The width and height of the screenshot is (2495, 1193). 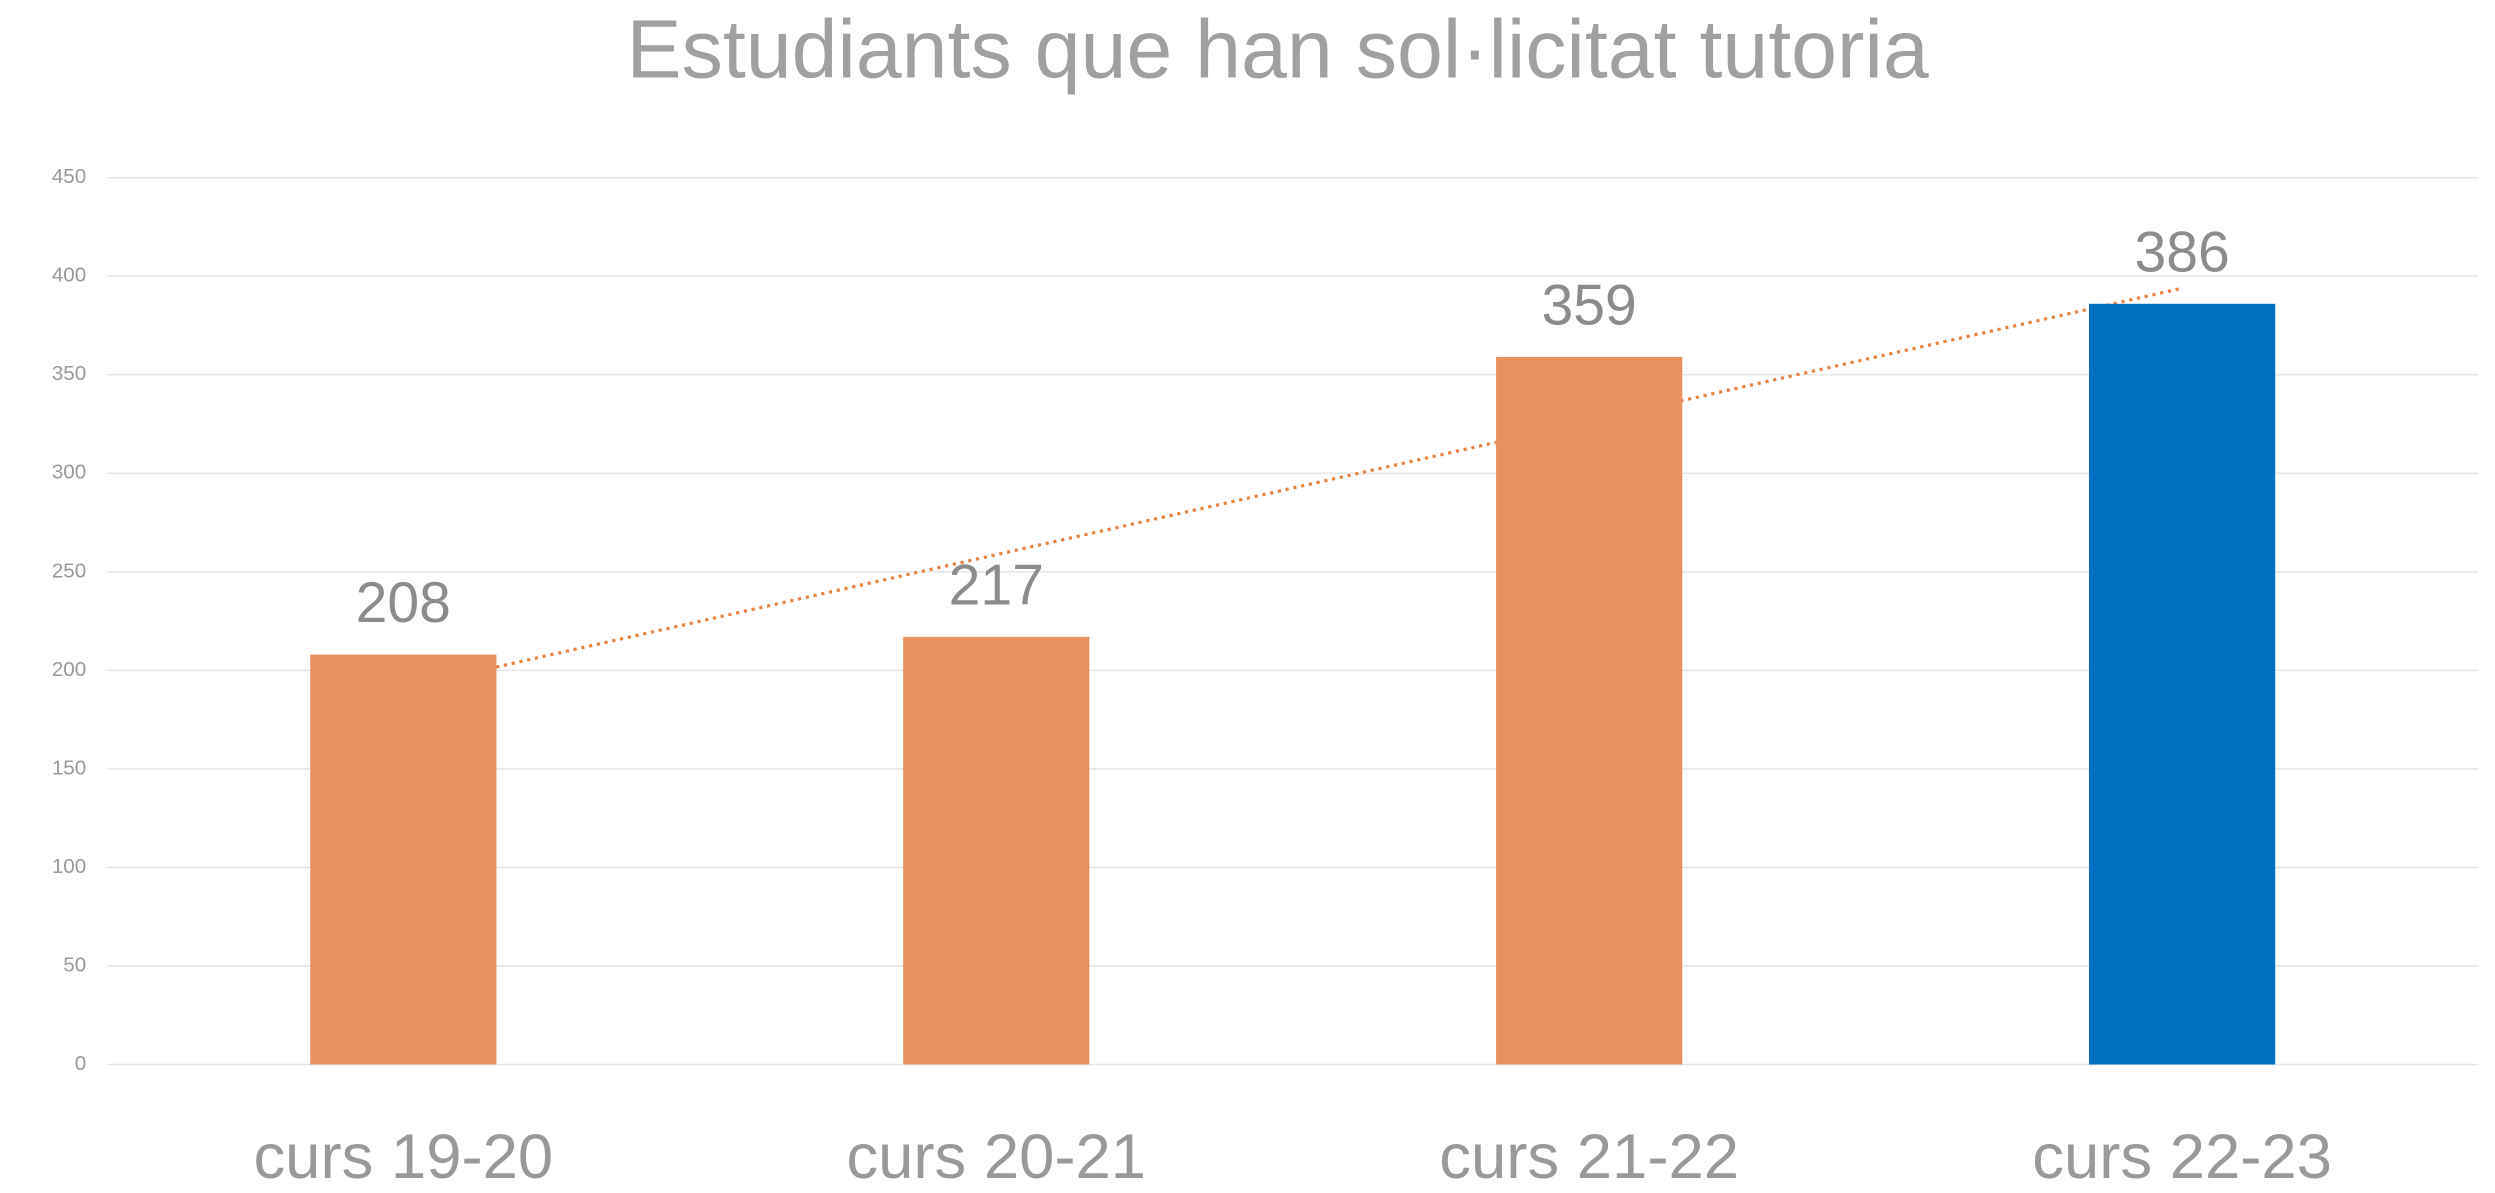 What do you see at coordinates (80, 1063) in the screenshot?
I see `y-tick-label: 0` at bounding box center [80, 1063].